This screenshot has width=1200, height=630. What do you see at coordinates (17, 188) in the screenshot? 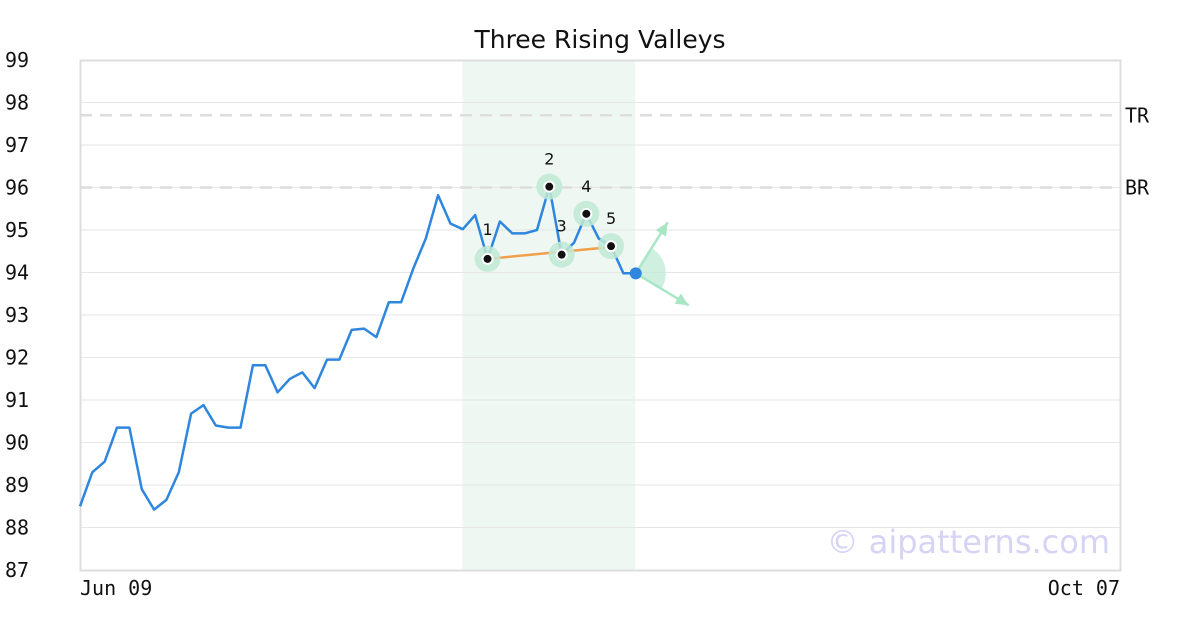
I see `y-tick-label: 96` at bounding box center [17, 188].